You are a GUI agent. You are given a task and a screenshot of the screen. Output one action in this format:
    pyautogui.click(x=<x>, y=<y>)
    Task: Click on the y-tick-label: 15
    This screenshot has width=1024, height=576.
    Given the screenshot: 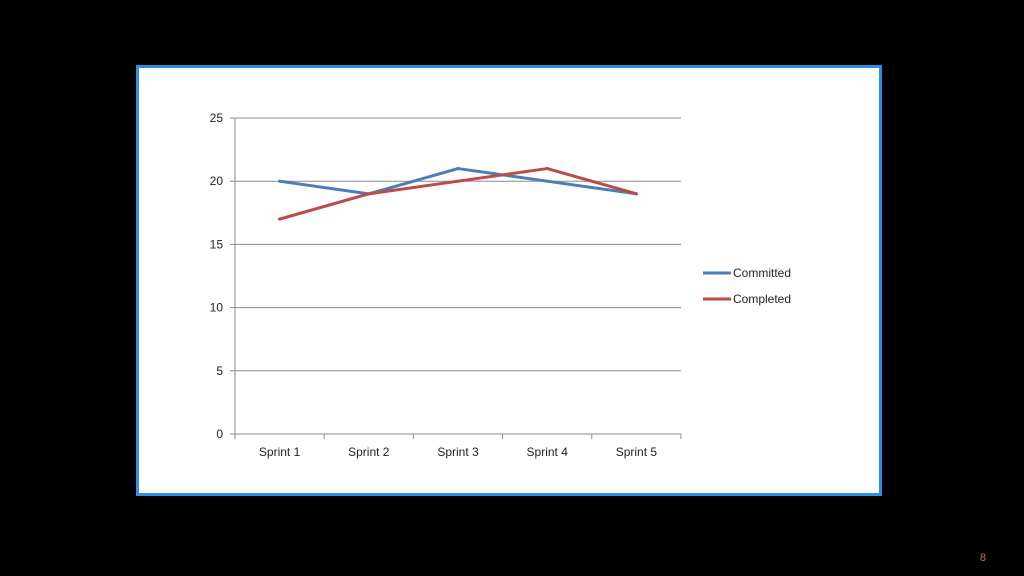 What is the action you would take?
    pyautogui.click(x=217, y=244)
    